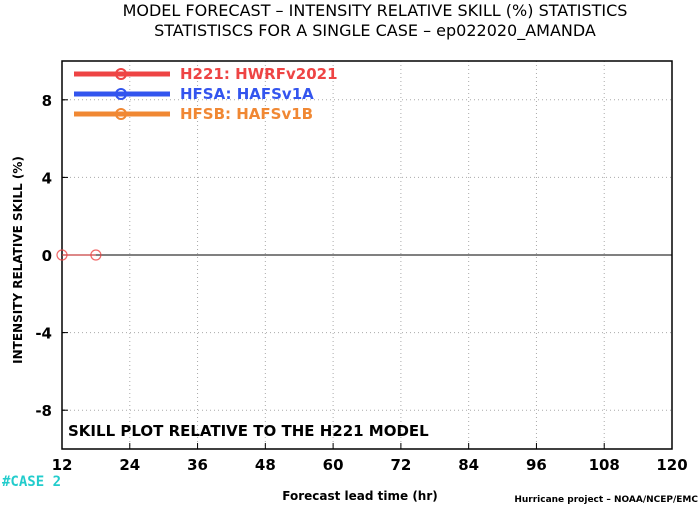  I want to click on x-tick-label: 96, so click(536, 465).